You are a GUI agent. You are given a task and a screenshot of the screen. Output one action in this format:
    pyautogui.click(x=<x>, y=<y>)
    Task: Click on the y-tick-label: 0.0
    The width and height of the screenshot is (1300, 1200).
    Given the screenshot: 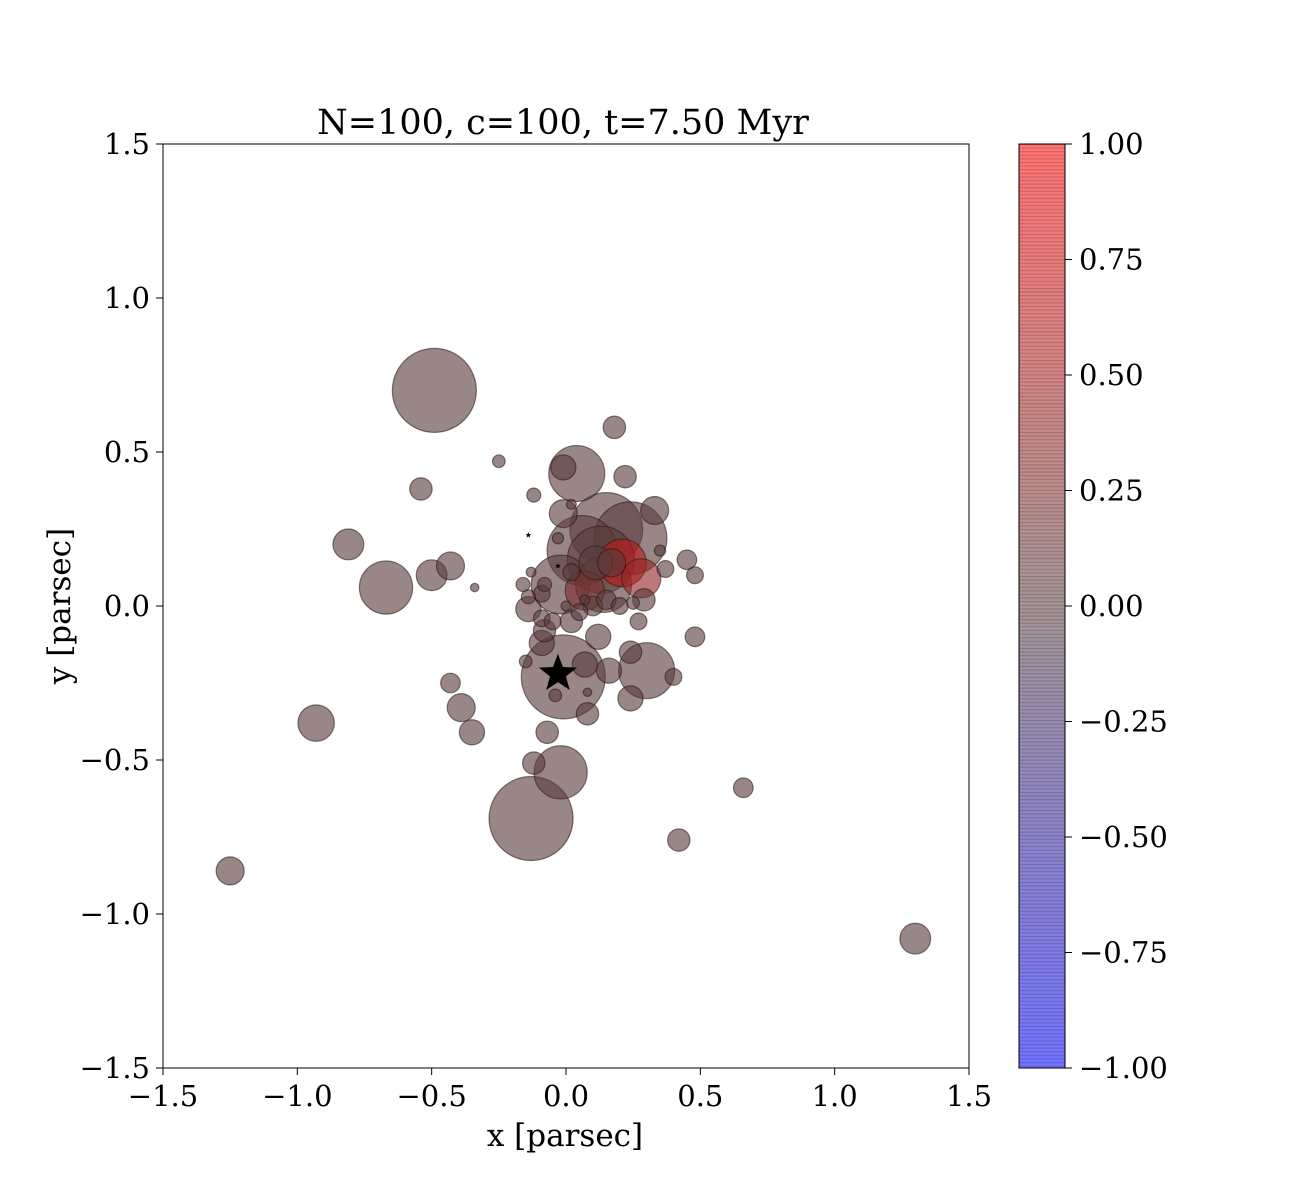 What is the action you would take?
    pyautogui.click(x=127, y=606)
    